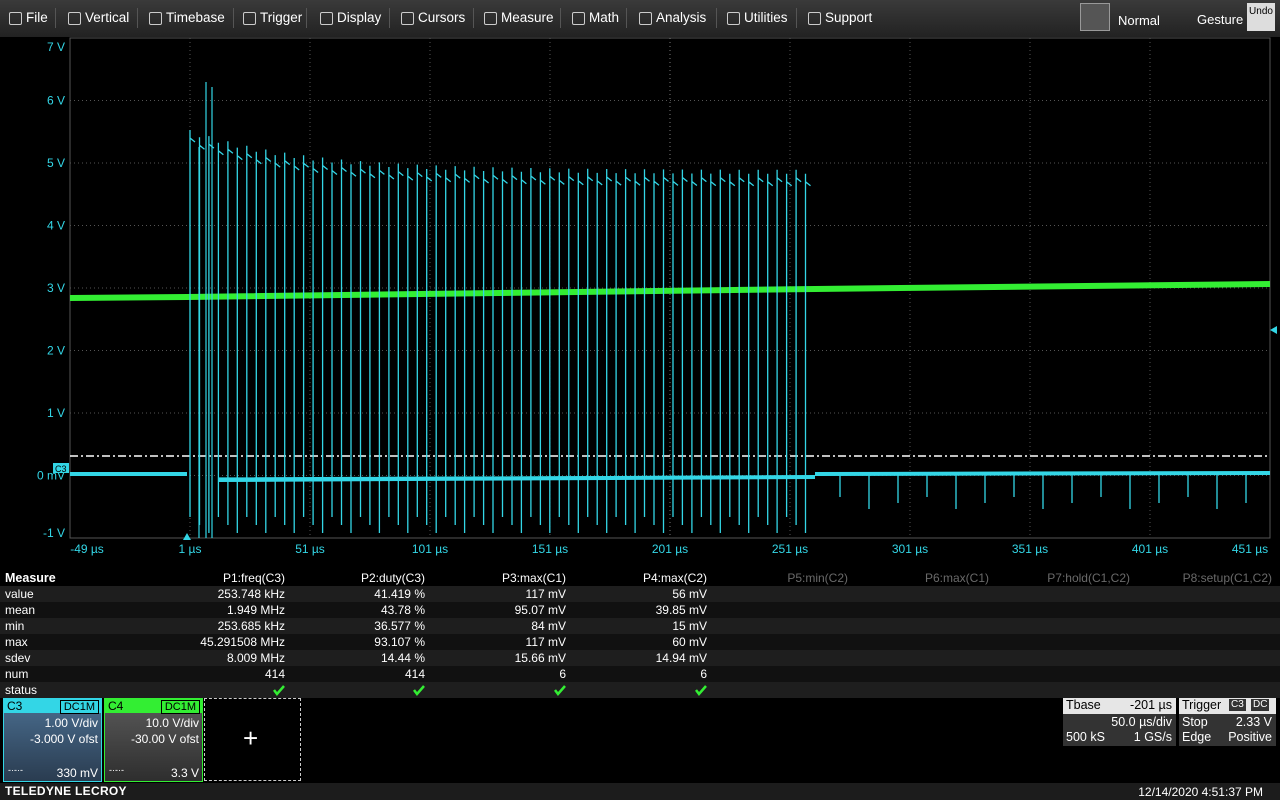  What do you see at coordinates (1237, 705) in the screenshot?
I see `trigger-channel: C3` at bounding box center [1237, 705].